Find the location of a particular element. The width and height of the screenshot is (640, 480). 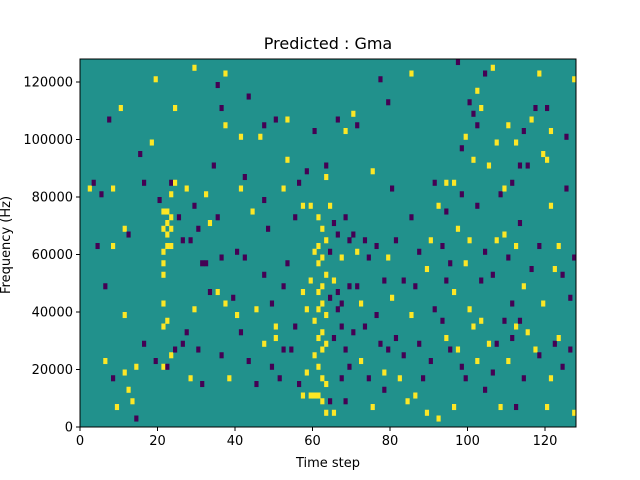

y-tick-label: 0 is located at coordinates (69, 428).